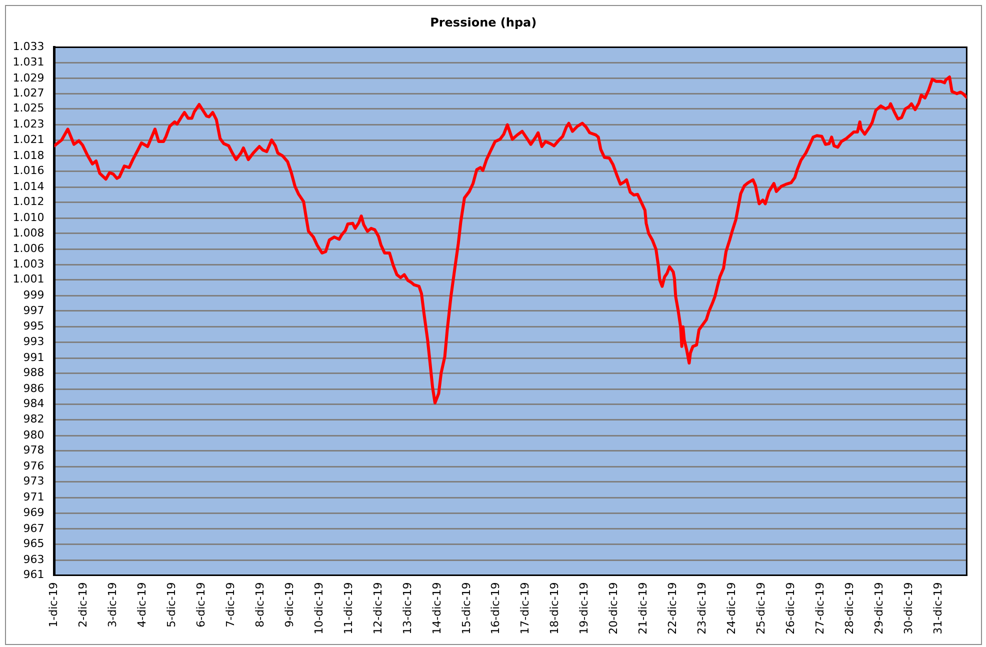 The width and height of the screenshot is (986, 647). Describe the element at coordinates (819, 608) in the screenshot. I see `x-tick-label: 27-dic-19` at that location.